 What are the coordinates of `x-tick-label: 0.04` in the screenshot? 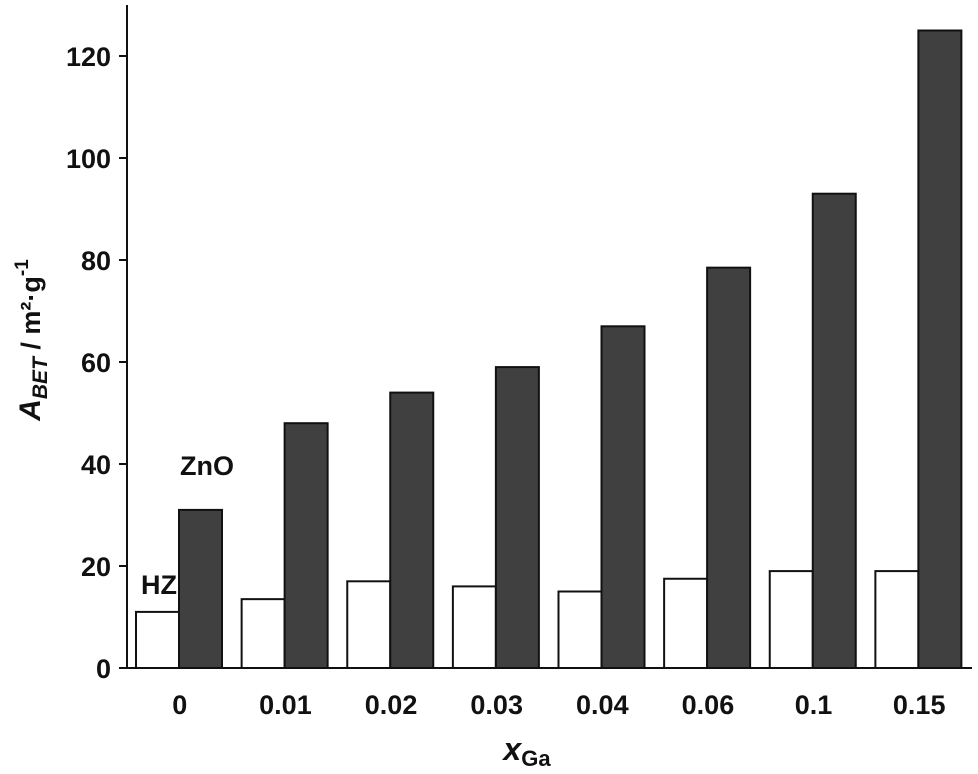 It's located at (602, 705).